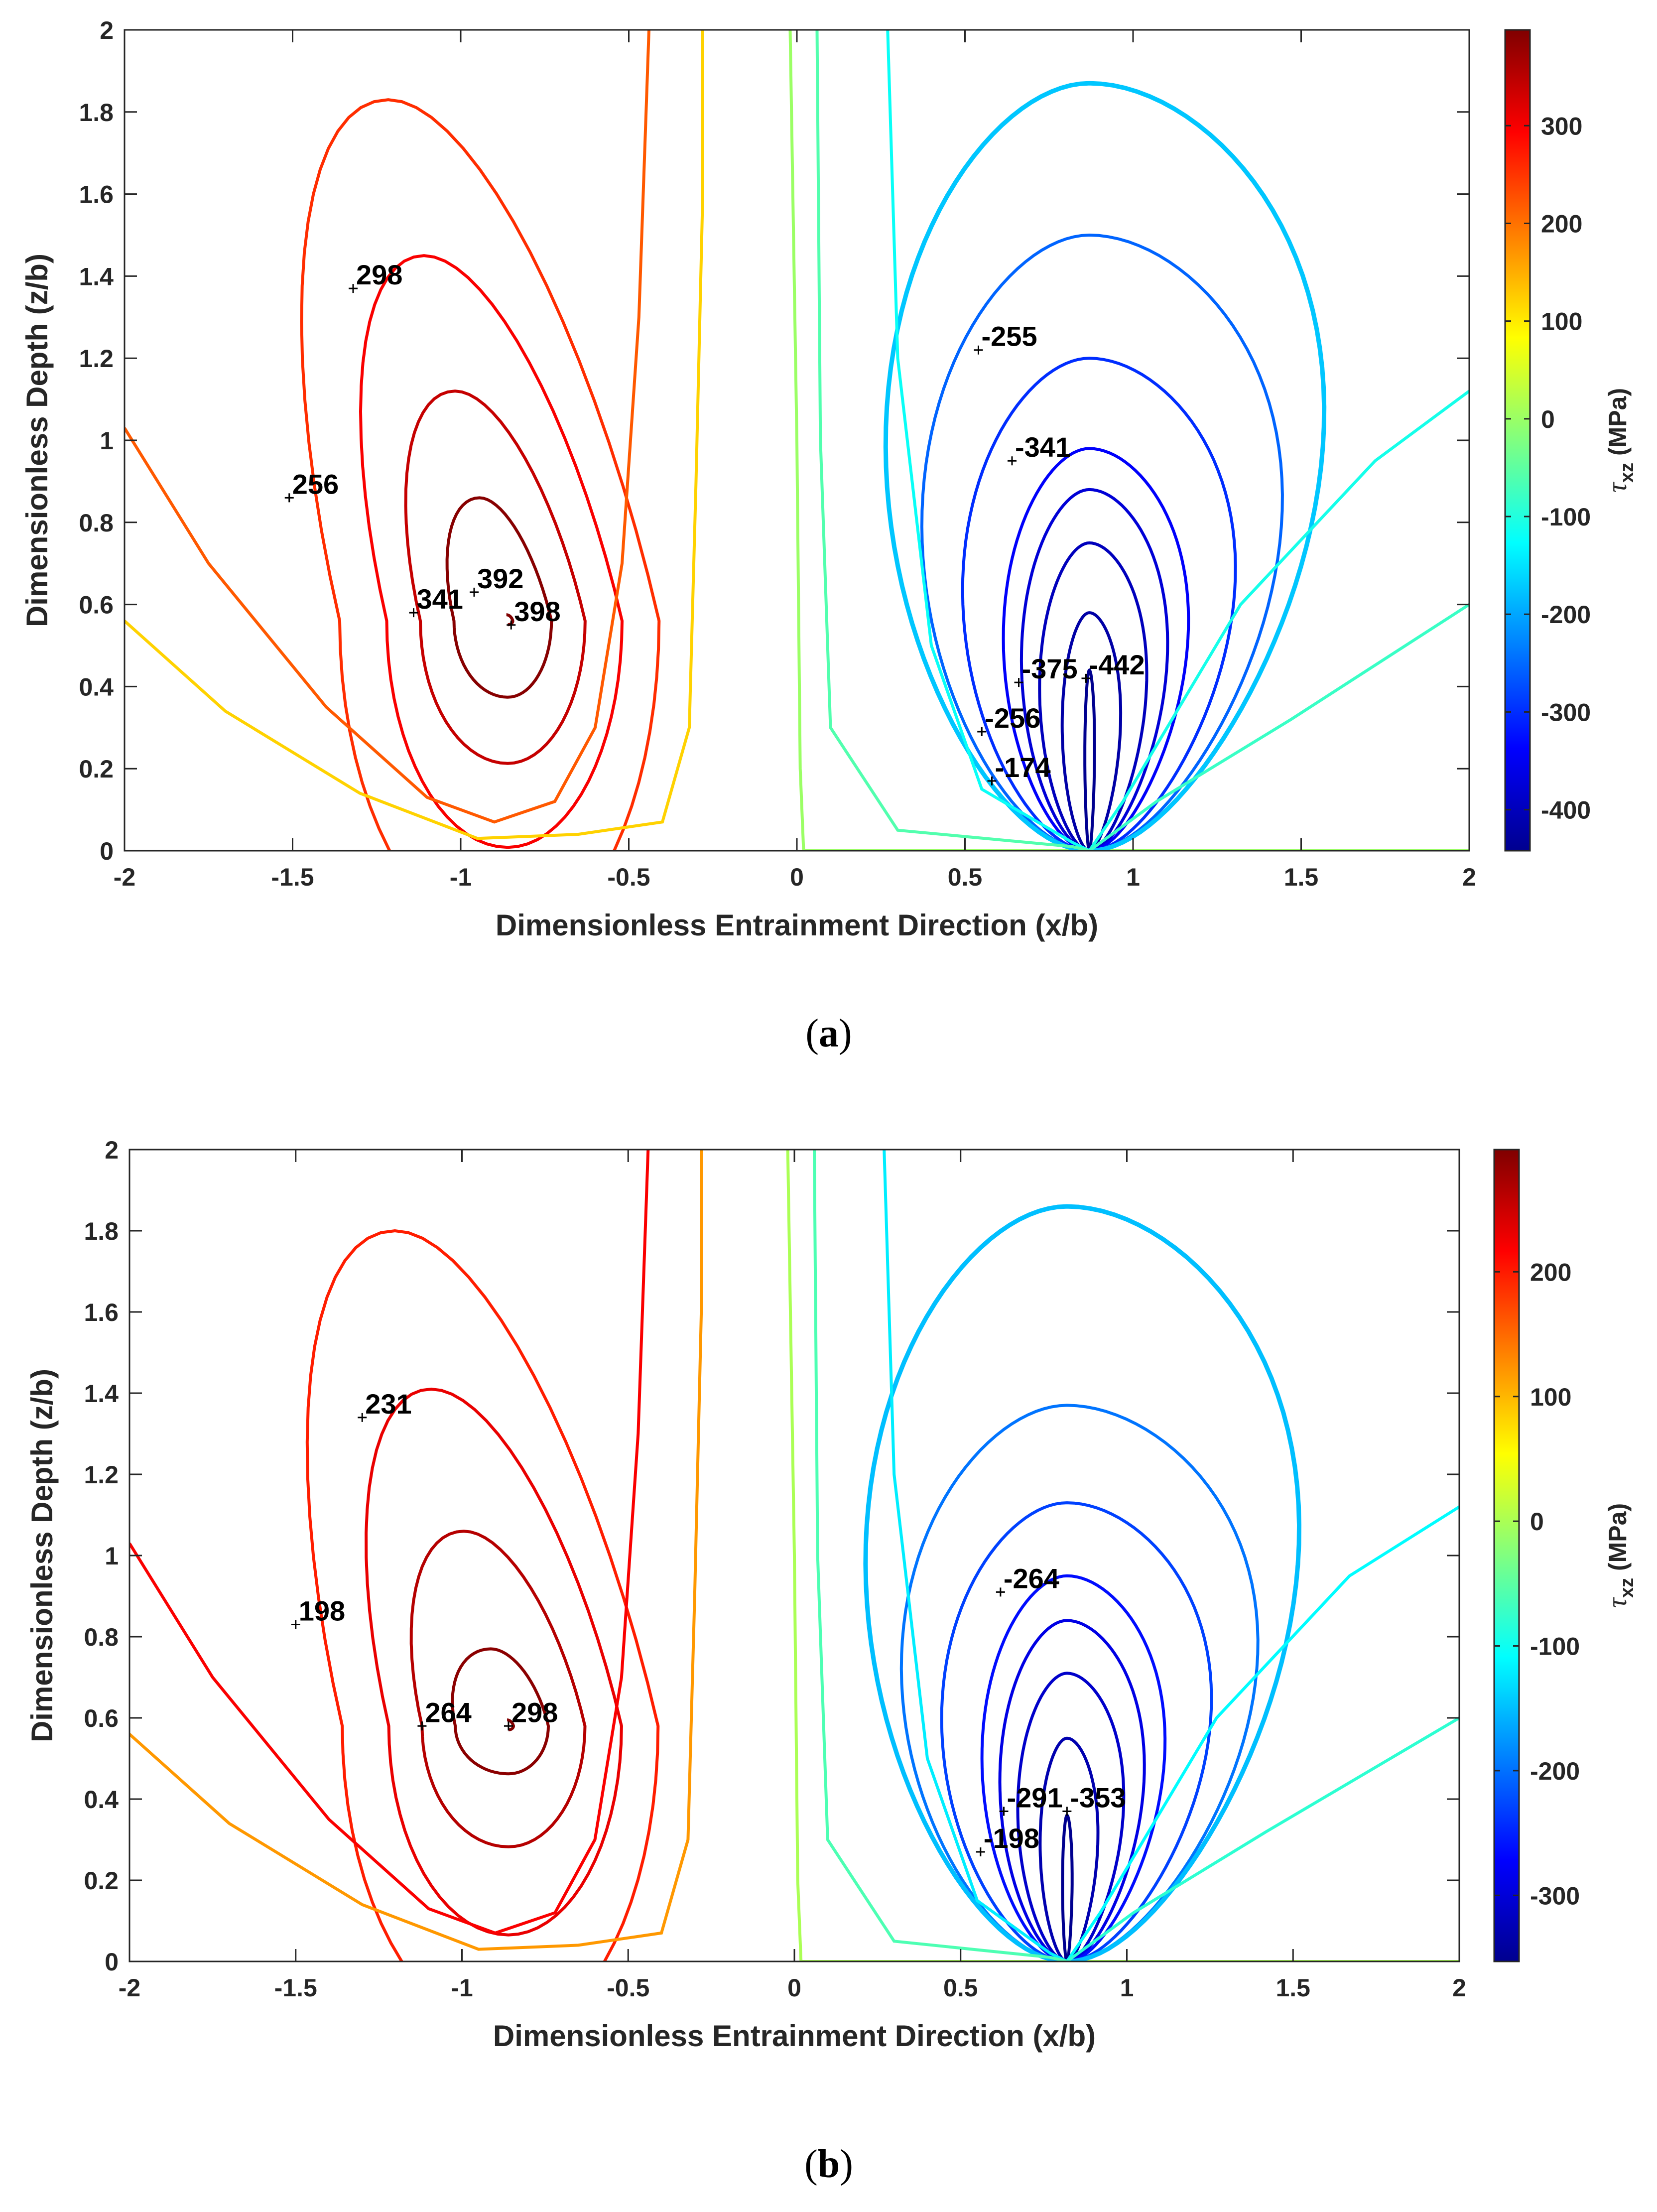 This screenshot has height=2212, width=1657. Describe the element at coordinates (1550, 1272) in the screenshot. I see `colorbar-tick-label: 200` at that location.